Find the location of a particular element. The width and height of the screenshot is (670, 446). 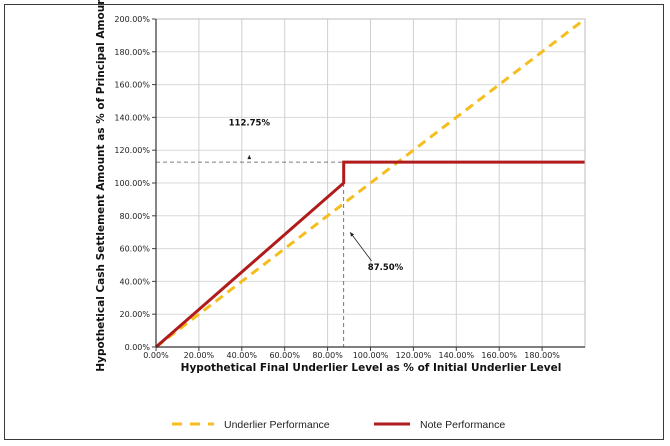

x-tick-label: 40.00% is located at coordinates (242, 355).